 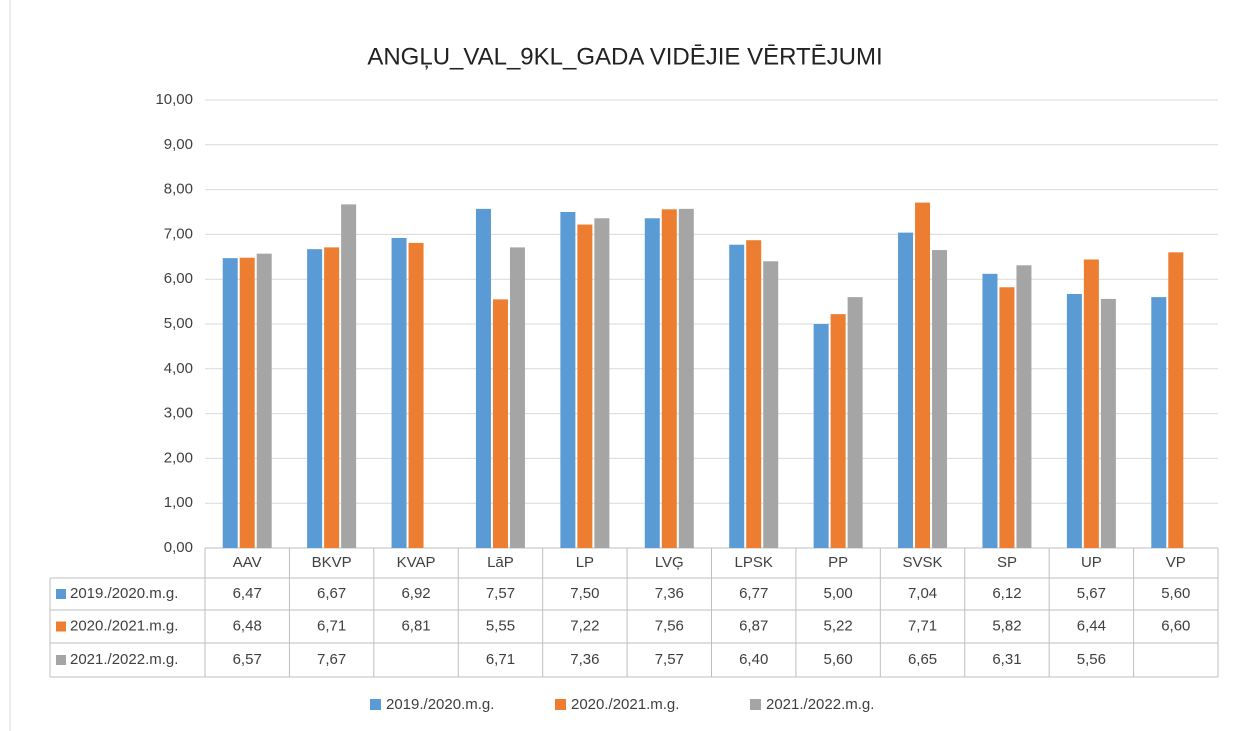 What do you see at coordinates (178, 368) in the screenshot?
I see `y-tick-label: 4,00` at bounding box center [178, 368].